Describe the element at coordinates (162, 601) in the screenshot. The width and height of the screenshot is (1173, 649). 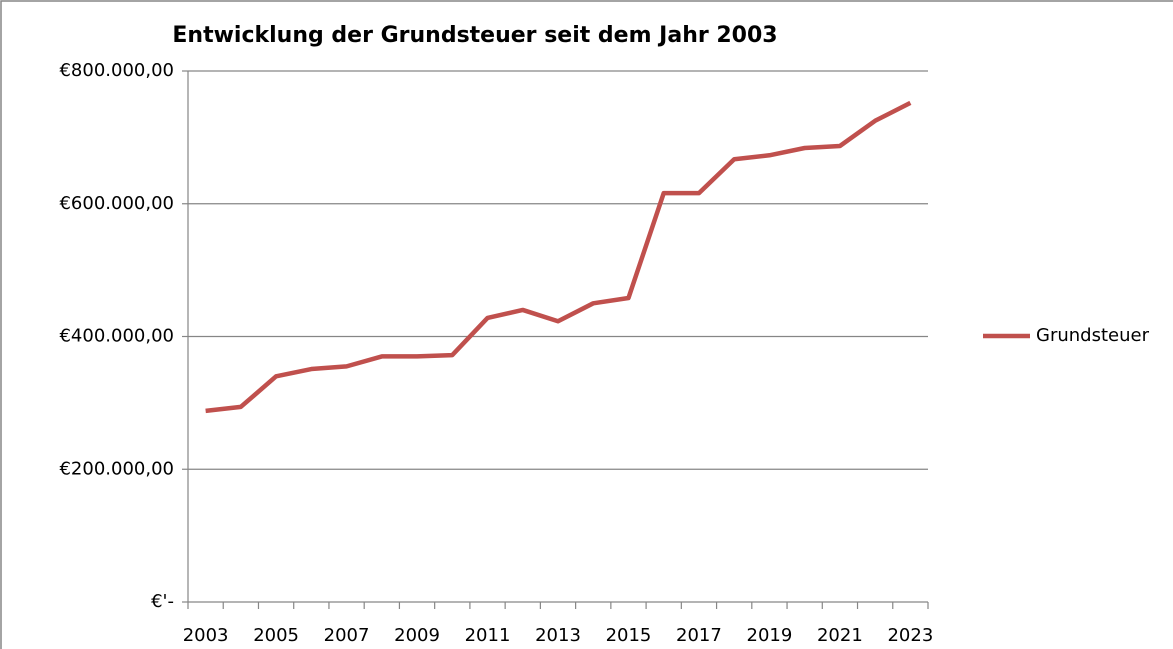
I see `y-tick-label: €'-` at that location.